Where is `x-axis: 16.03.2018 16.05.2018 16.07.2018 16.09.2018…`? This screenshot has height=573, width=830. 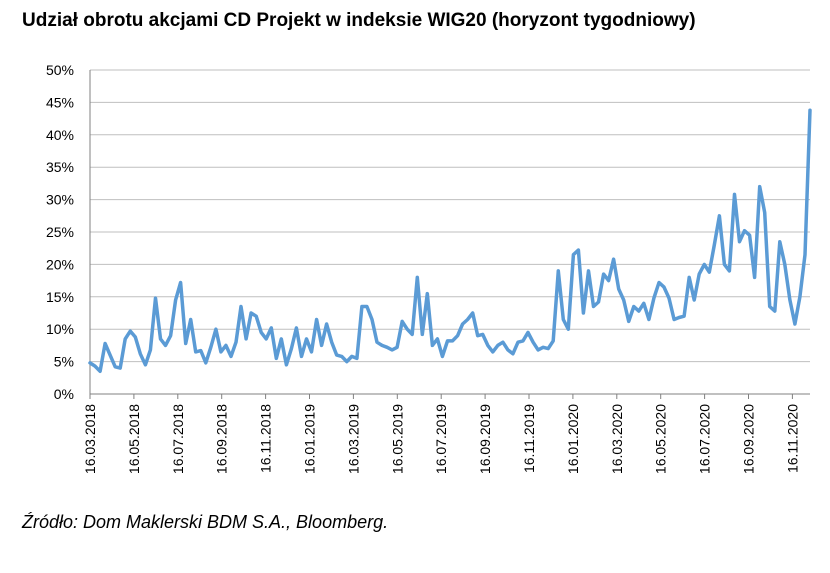 x-axis: 16.03.2018 16.05.2018 16.07.2018 16.09.2018… is located at coordinates (446, 433).